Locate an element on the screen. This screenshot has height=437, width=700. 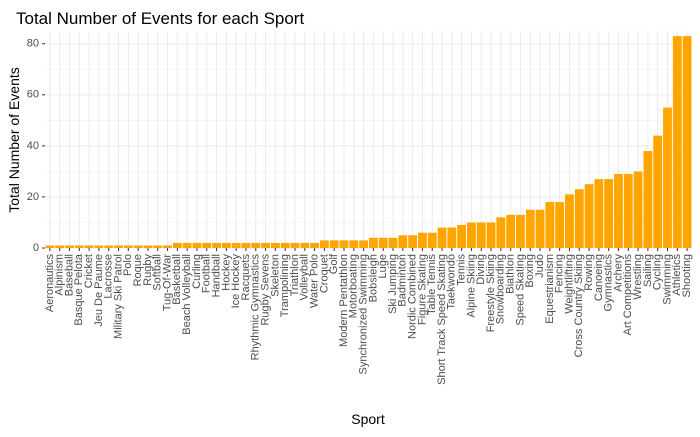
x-tick-label: Skeleton is located at coordinates (275, 275).